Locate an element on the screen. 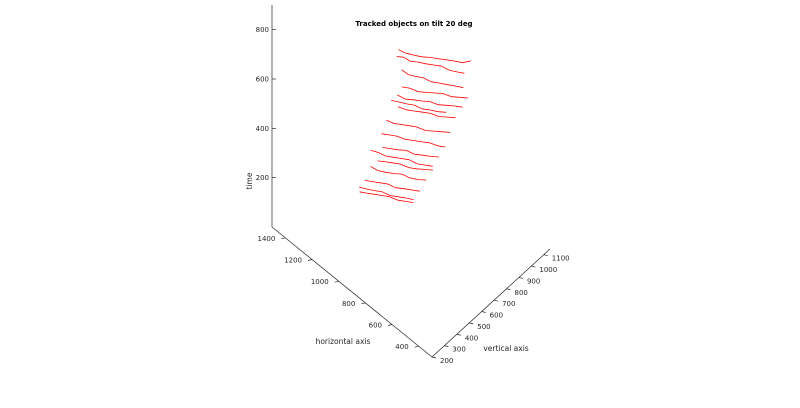 The image size is (800, 408). chart-title: Tracked objects on tilt 20 deg is located at coordinates (413, 24).